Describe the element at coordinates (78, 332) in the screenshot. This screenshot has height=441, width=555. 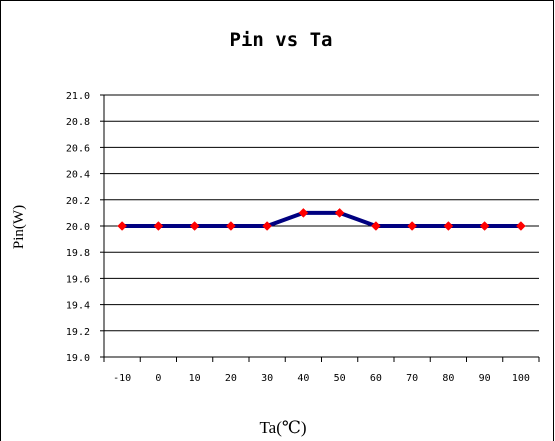
I see `y-tick-label: 19.2` at that location.